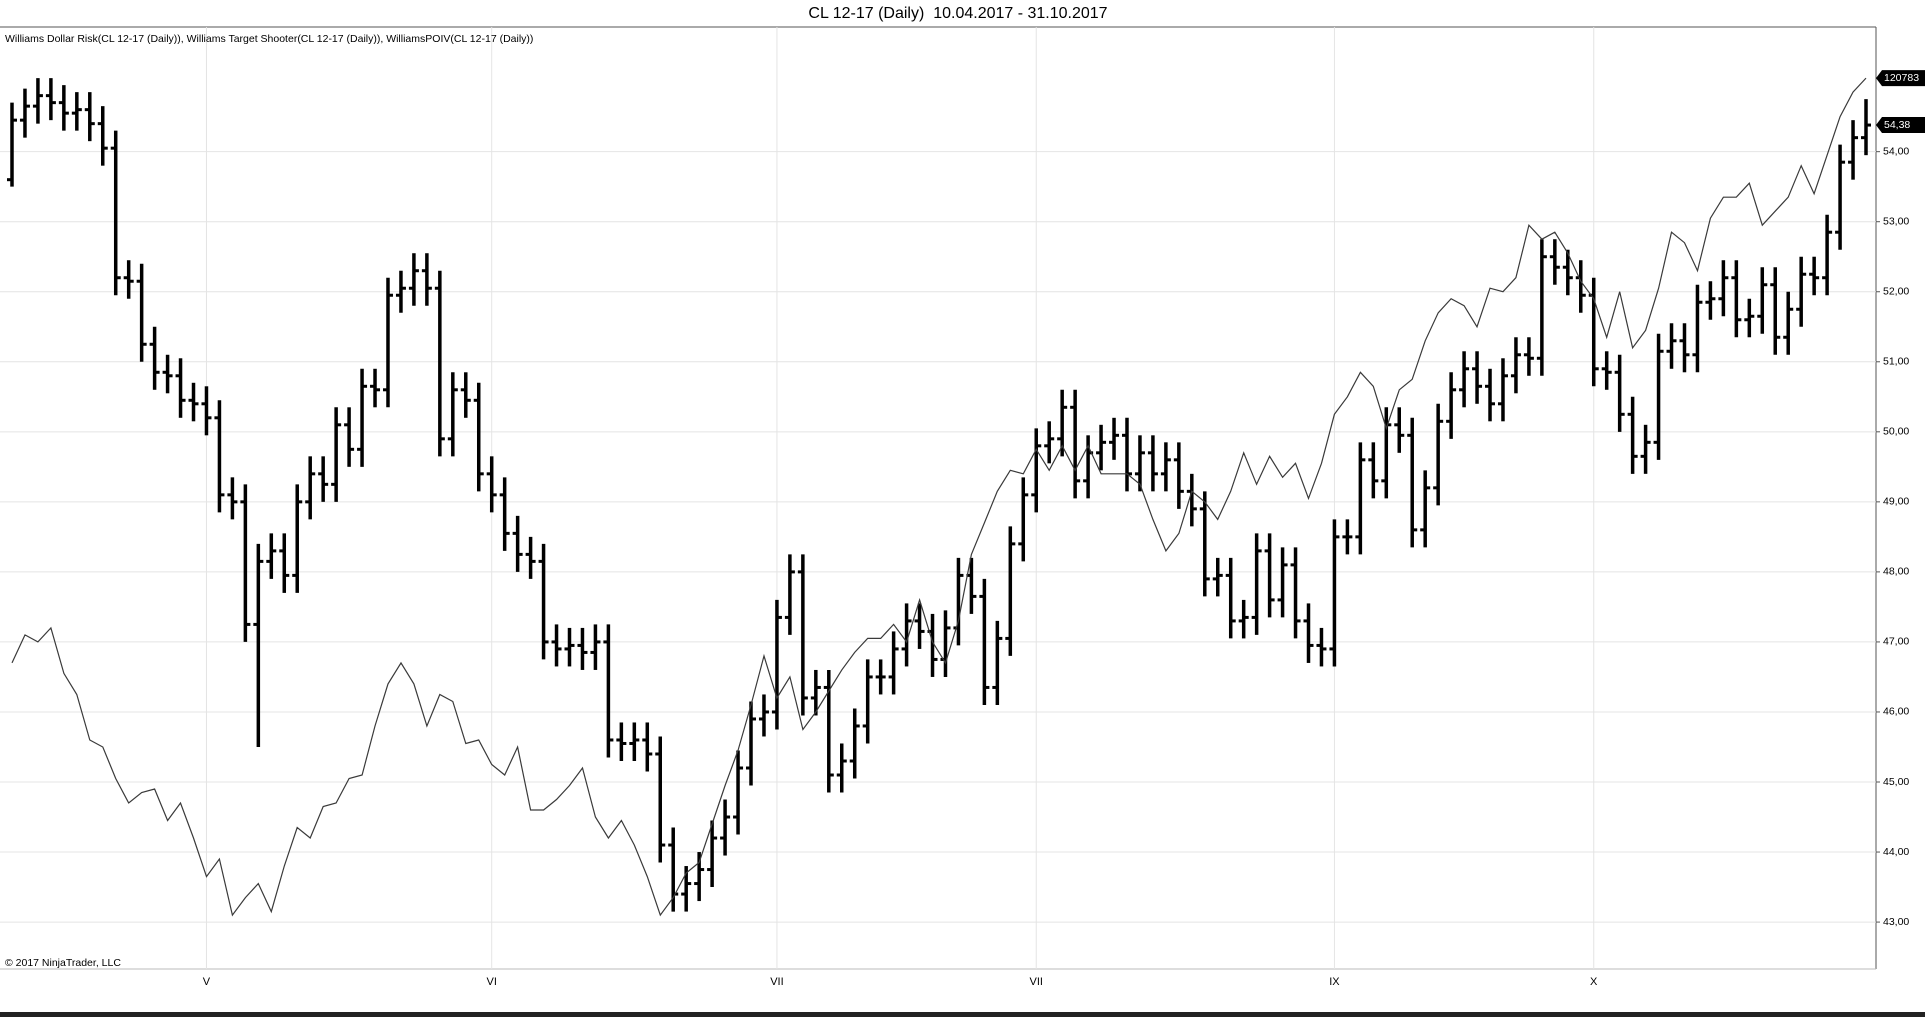 This screenshot has width=1925, height=1017. What do you see at coordinates (1896, 502) in the screenshot?
I see `y-tick-label: 49,00` at bounding box center [1896, 502].